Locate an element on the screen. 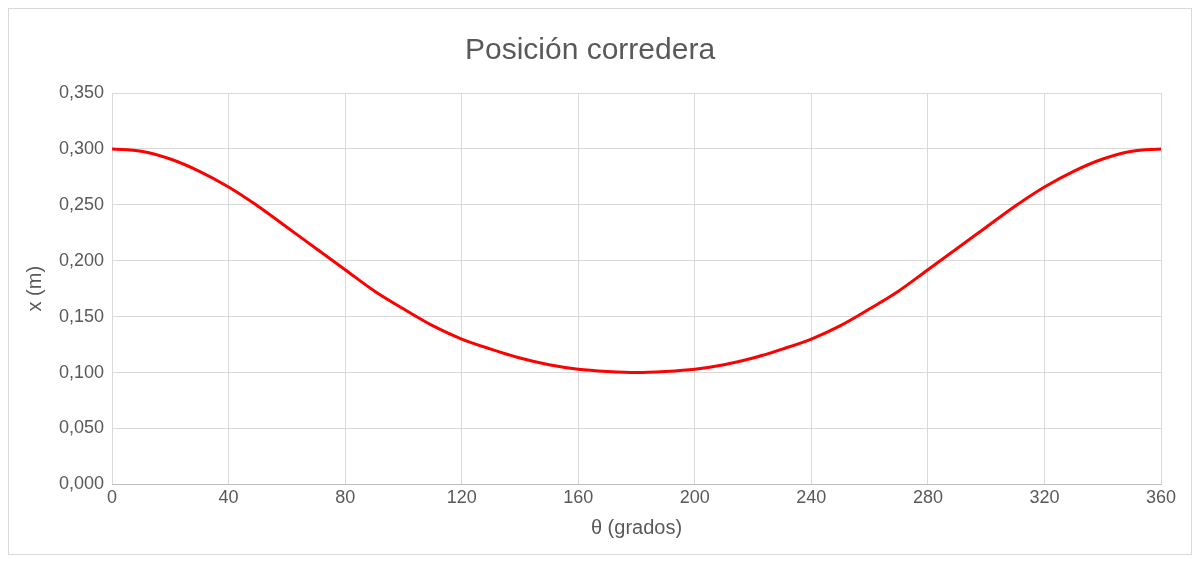  y-axis-title: x (m) is located at coordinates (33, 288).